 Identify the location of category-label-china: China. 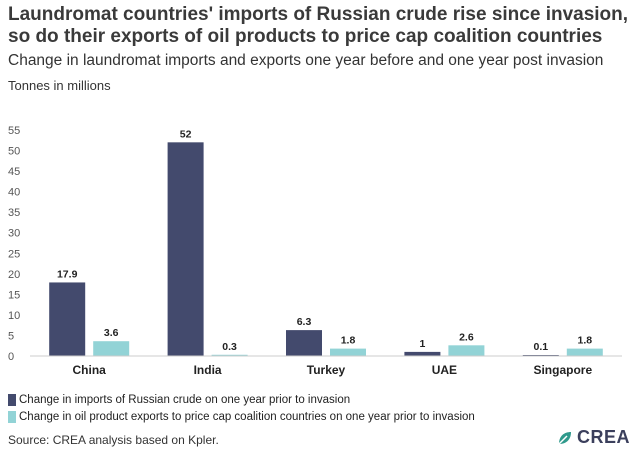
(90, 370).